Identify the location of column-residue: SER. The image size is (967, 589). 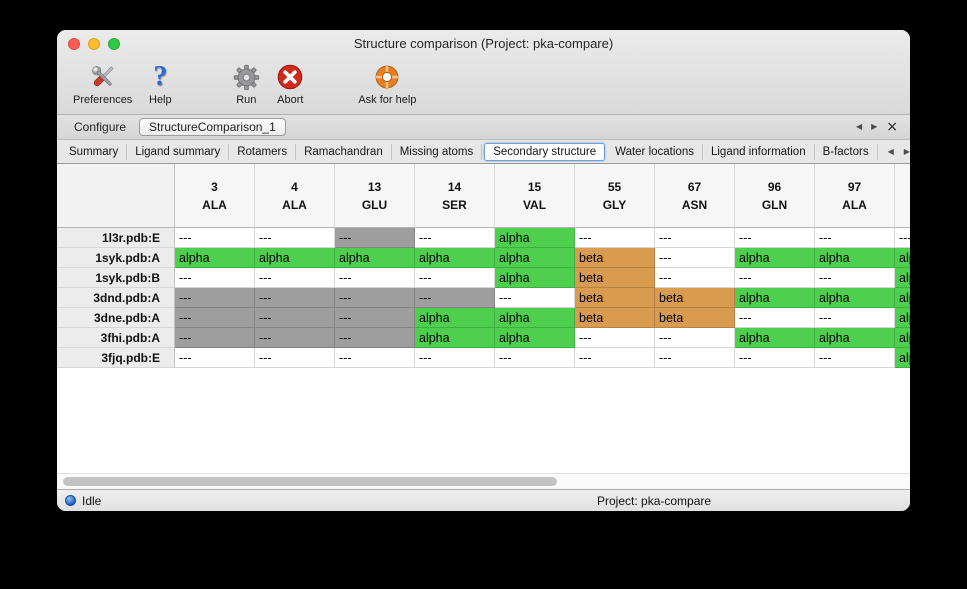
(454, 204).